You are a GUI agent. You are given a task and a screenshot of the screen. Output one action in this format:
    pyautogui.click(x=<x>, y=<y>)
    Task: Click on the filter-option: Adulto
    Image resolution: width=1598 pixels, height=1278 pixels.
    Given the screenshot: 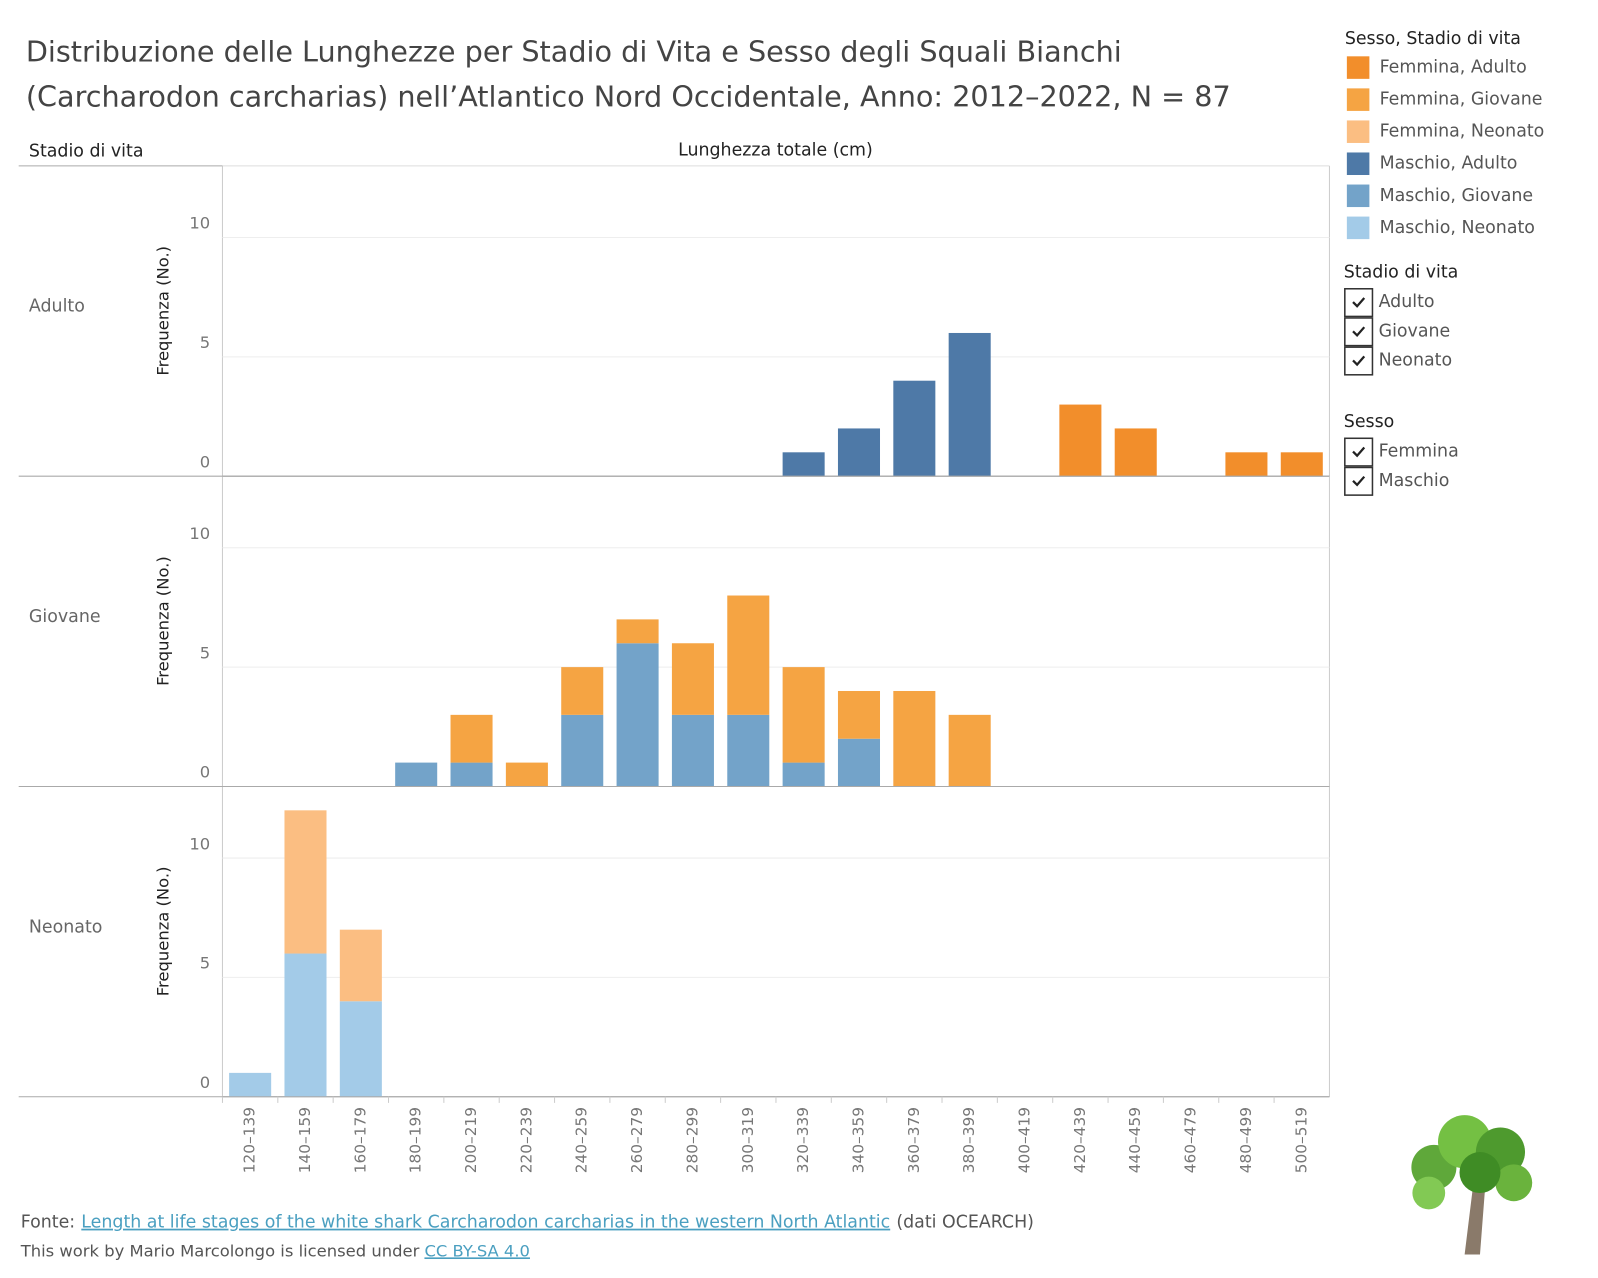 What is the action you would take?
    pyautogui.click(x=1389, y=303)
    